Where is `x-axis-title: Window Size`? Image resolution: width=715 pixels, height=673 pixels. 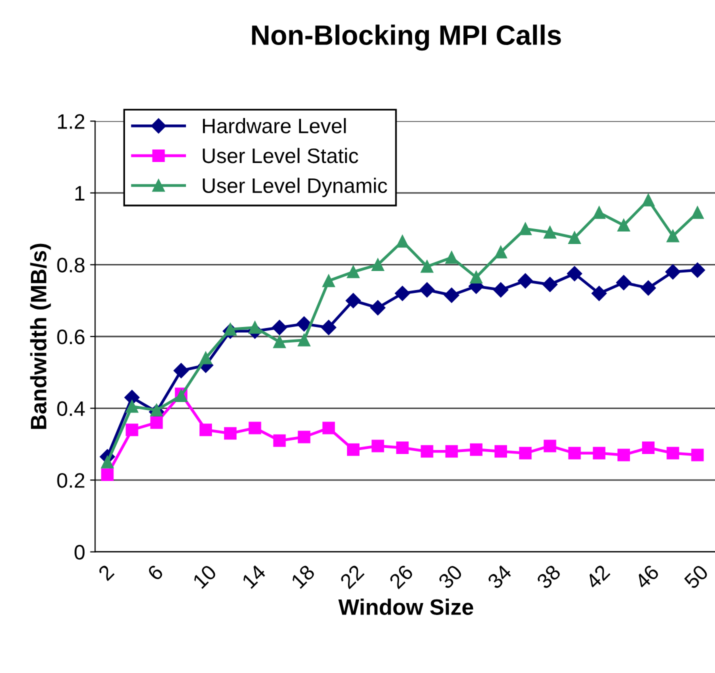
x-axis-title: Window Size is located at coordinates (406, 606).